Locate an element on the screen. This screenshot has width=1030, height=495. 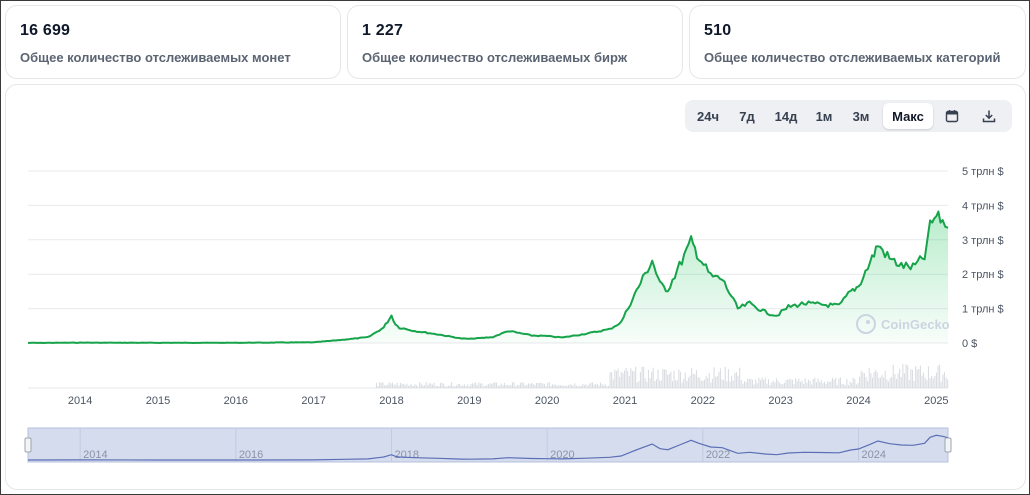
calendar-button is located at coordinates (952, 116).